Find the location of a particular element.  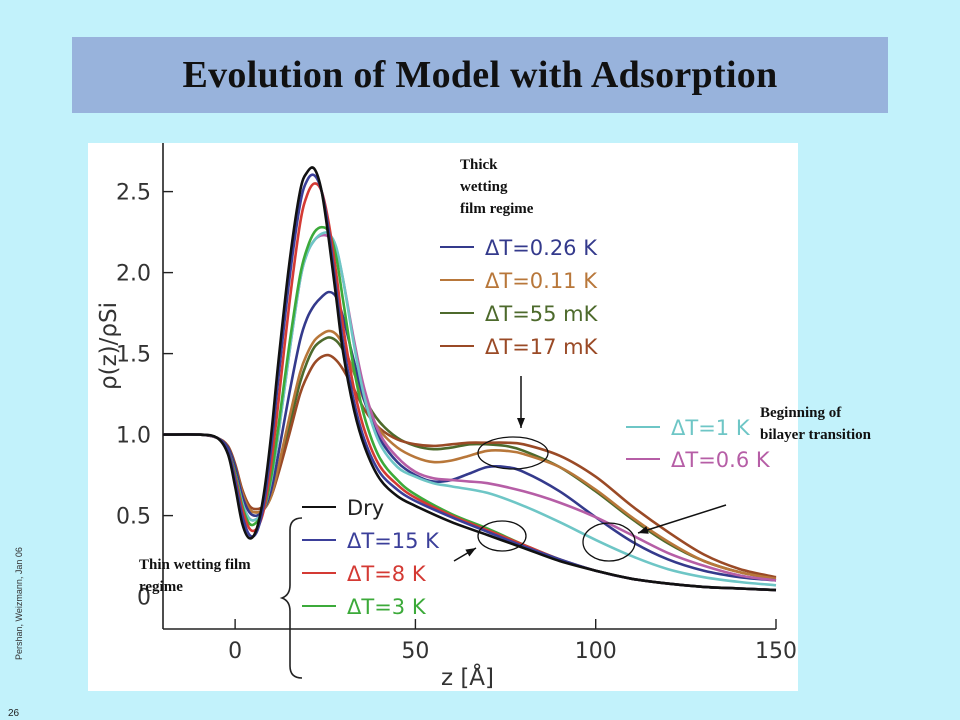

legend-bottom-label: Dry is located at coordinates (365, 508).